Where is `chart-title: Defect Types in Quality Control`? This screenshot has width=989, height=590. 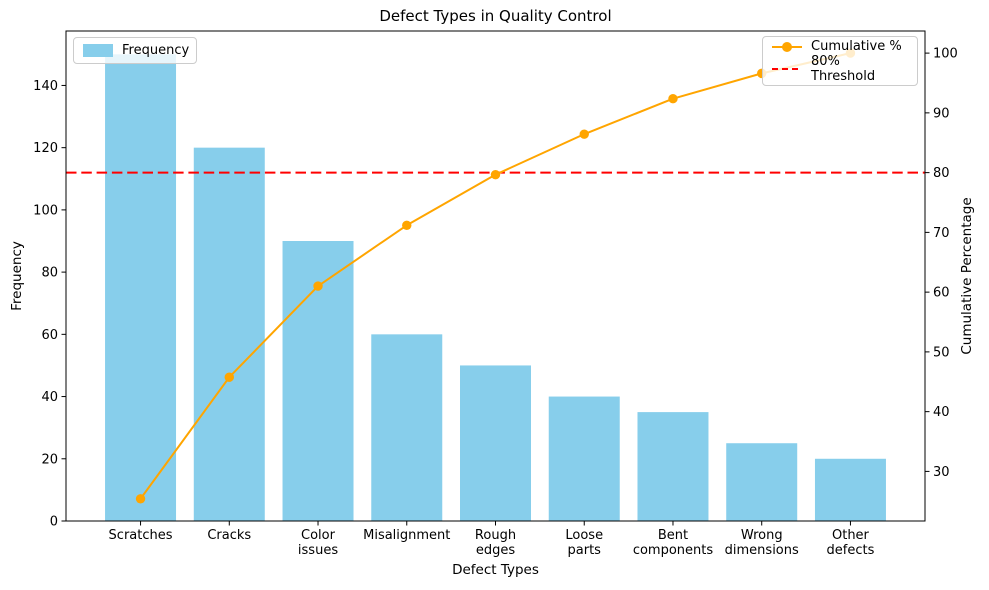 chart-title: Defect Types in Quality Control is located at coordinates (495, 16).